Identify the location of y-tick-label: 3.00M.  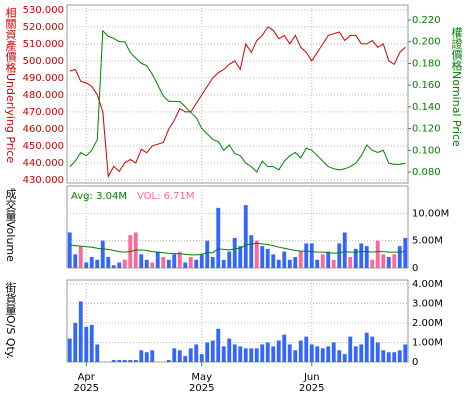
(427, 303).